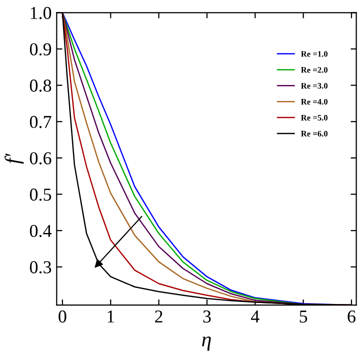 The width and height of the screenshot is (361, 361). I want to click on y-tick-label: 0.5, so click(41, 194).